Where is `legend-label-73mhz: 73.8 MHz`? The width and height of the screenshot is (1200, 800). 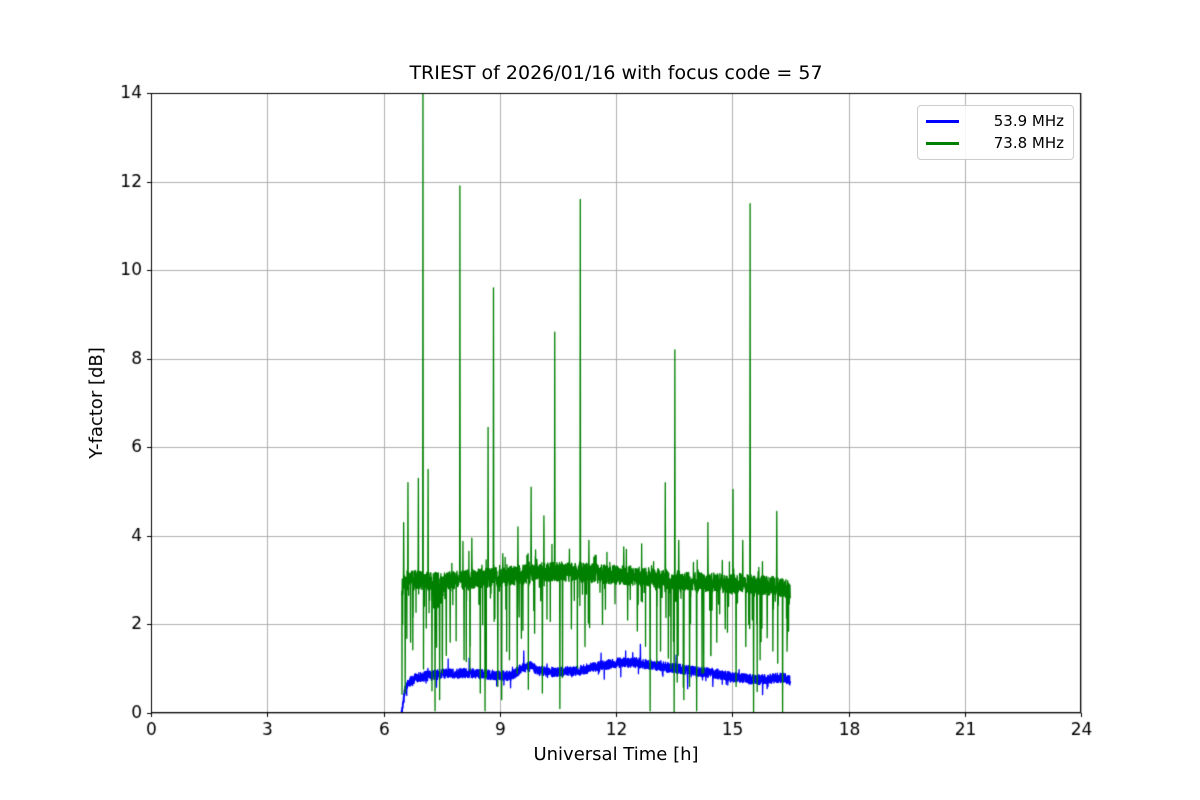 legend-label-73mhz: 73.8 MHz is located at coordinates (1028, 143).